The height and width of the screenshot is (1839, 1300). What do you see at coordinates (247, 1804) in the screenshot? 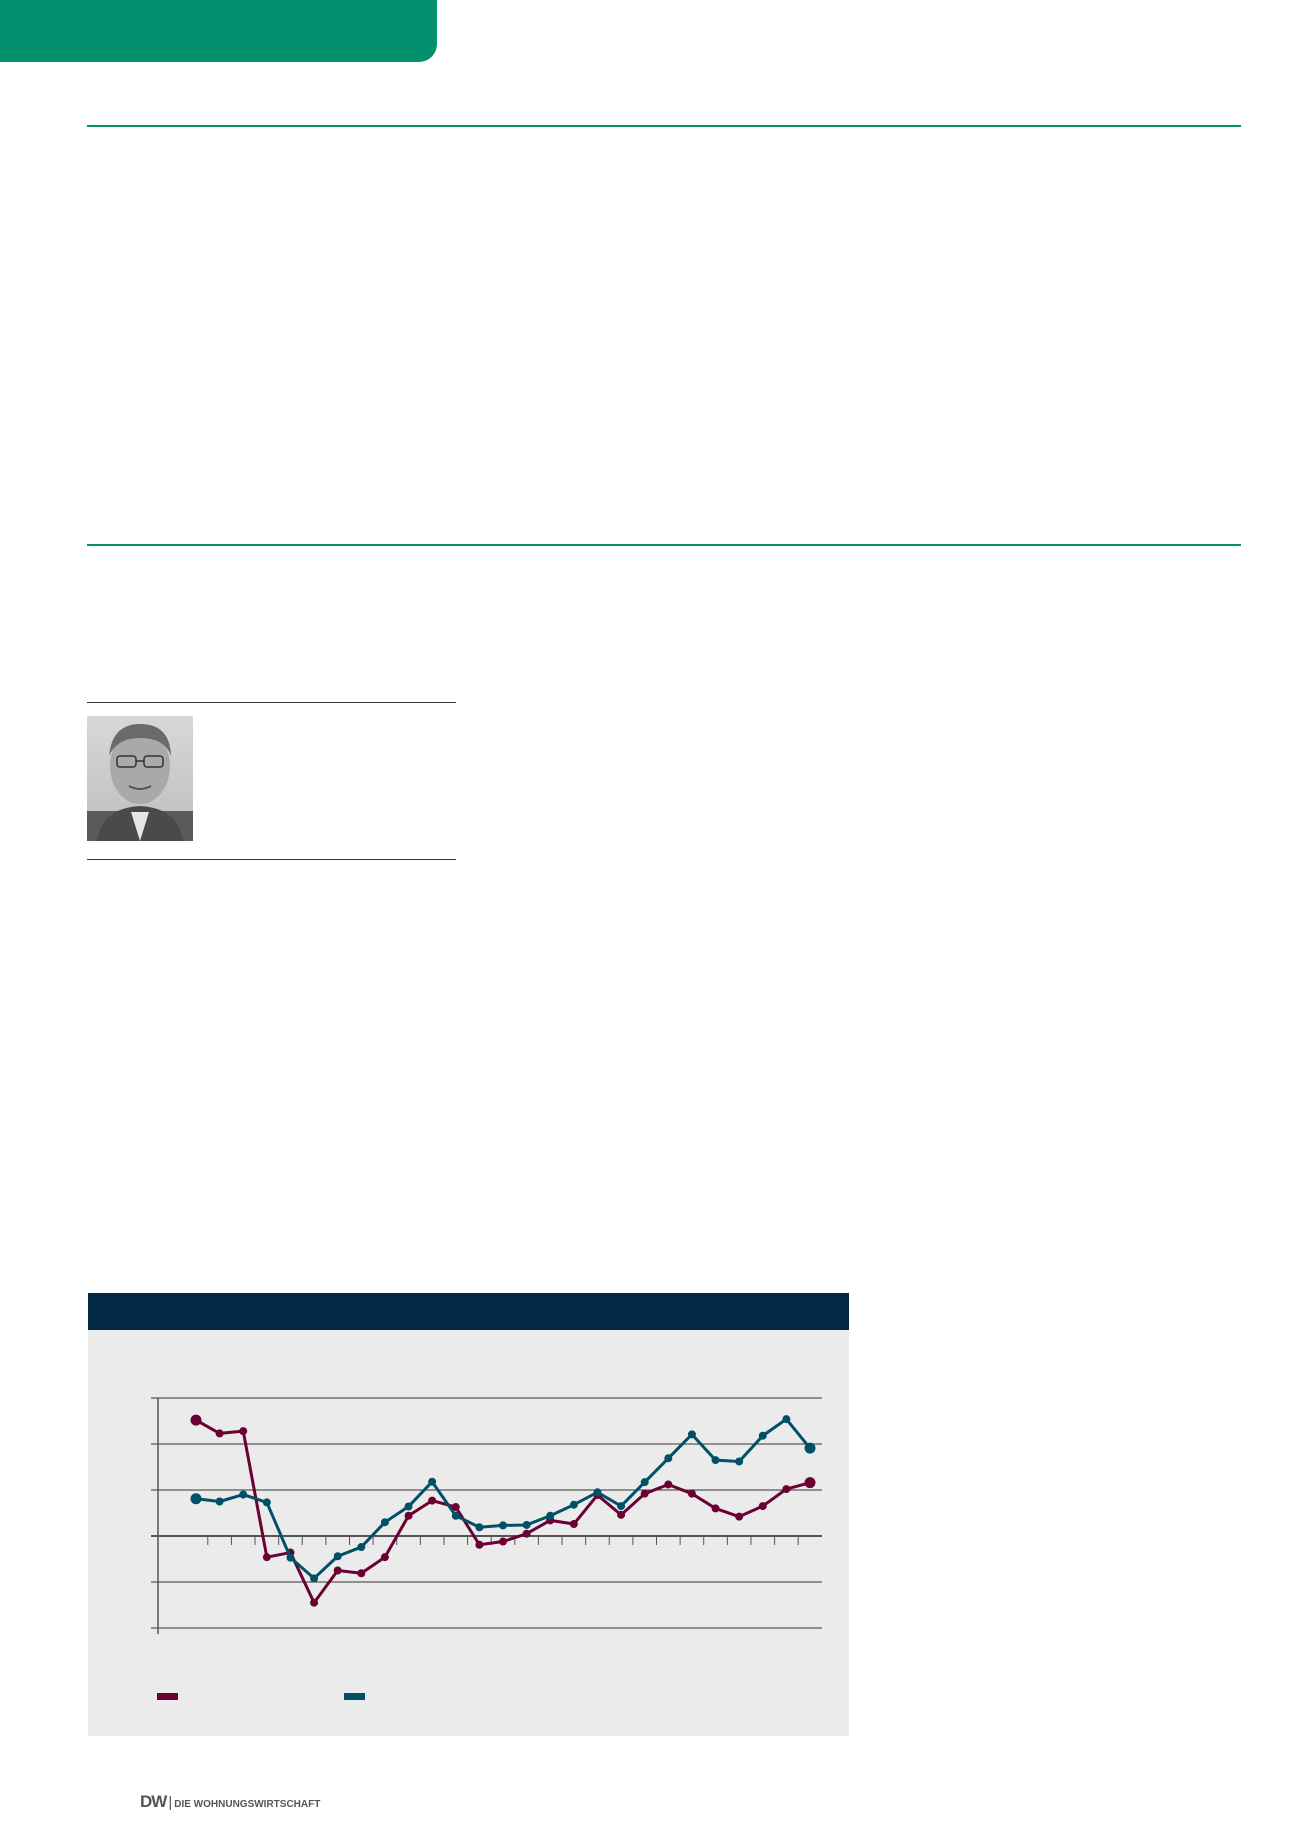
I see `footer-publication: DIE WOHNUNGSWIRTSCHAFT` at bounding box center [247, 1804].